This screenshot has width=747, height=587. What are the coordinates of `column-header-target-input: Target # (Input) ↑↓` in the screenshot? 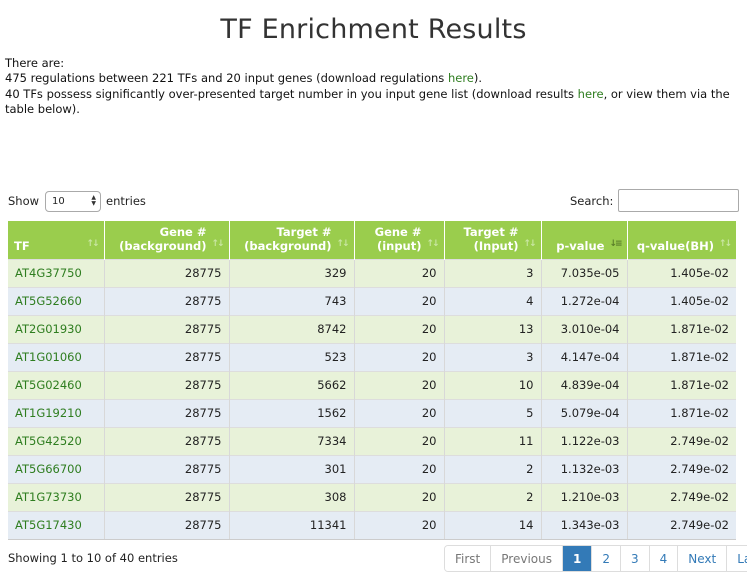 It's located at (493, 240).